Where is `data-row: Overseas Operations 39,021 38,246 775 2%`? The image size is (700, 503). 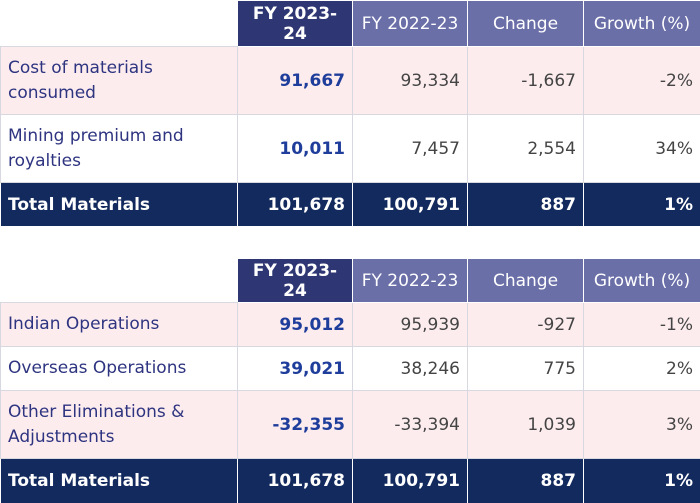 data-row: Overseas Operations 39,021 38,246 775 2% is located at coordinates (350, 368).